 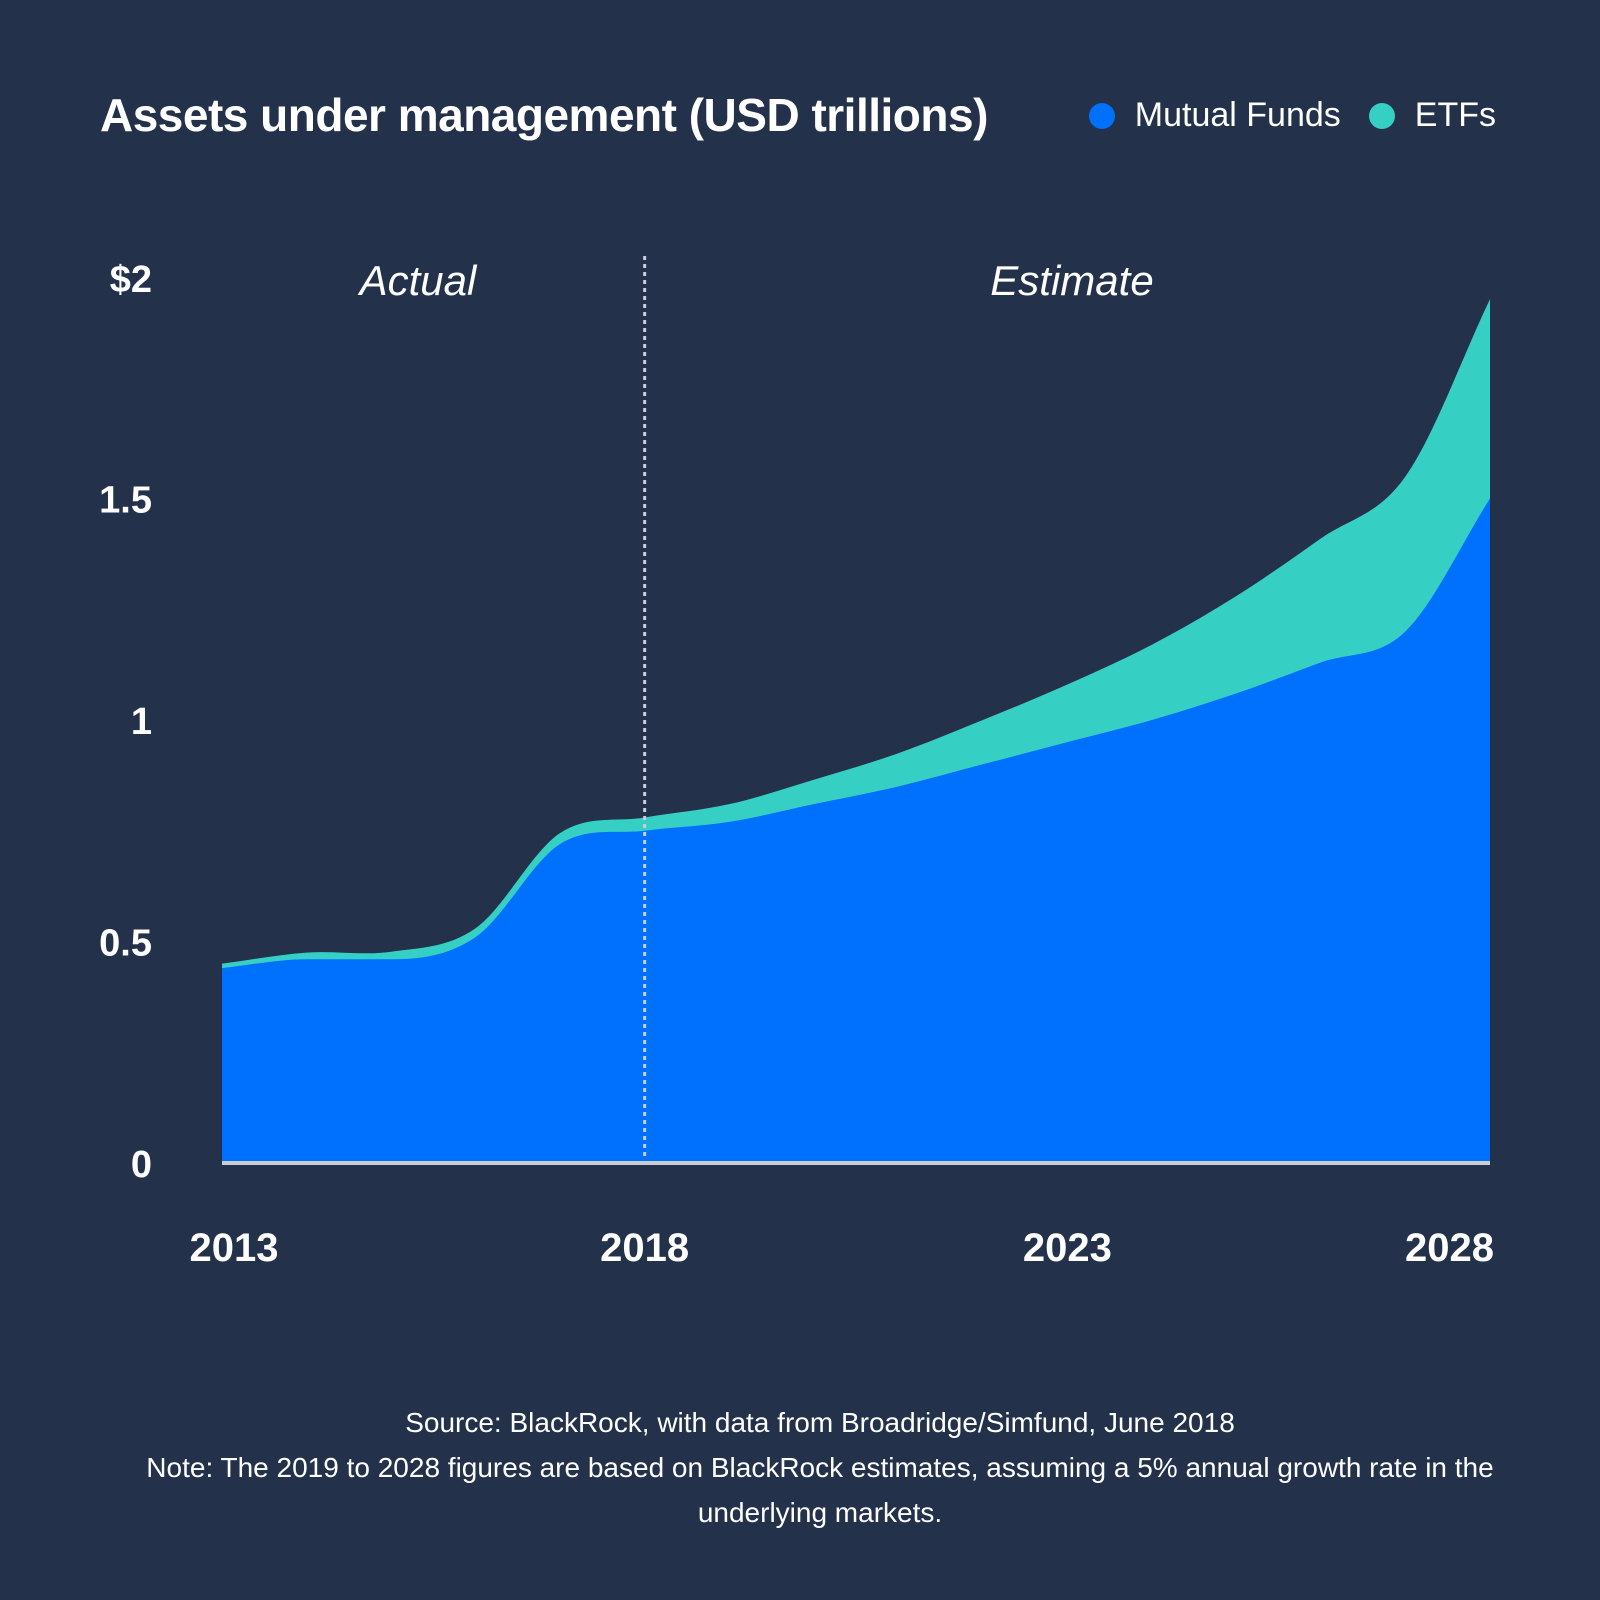 What do you see at coordinates (141, 722) in the screenshot?
I see `y-tick-label: 1` at bounding box center [141, 722].